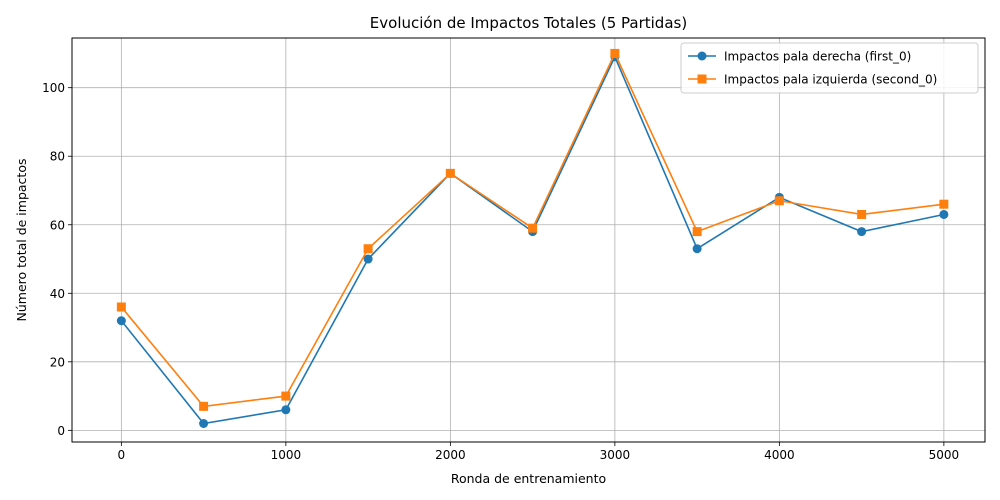 The image size is (1000, 500). I want to click on y-tick-label: 100, so click(53, 88).